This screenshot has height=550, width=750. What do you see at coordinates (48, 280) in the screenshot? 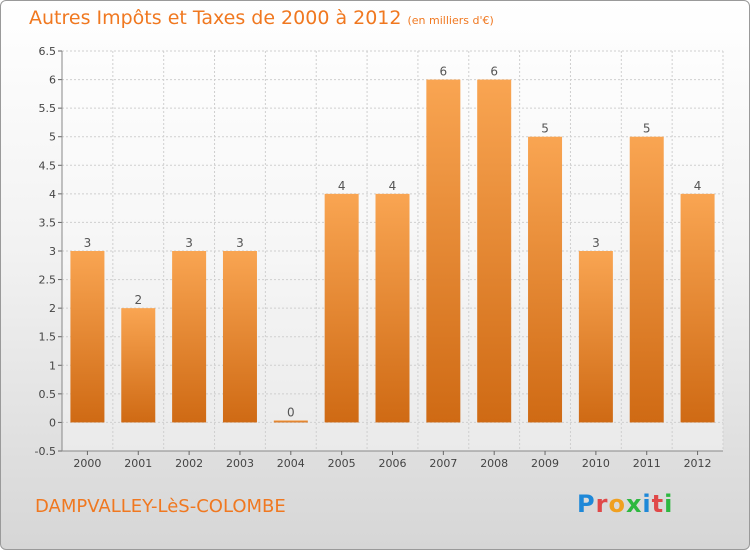
I see `y-tick-label: 2.5` at bounding box center [48, 280].